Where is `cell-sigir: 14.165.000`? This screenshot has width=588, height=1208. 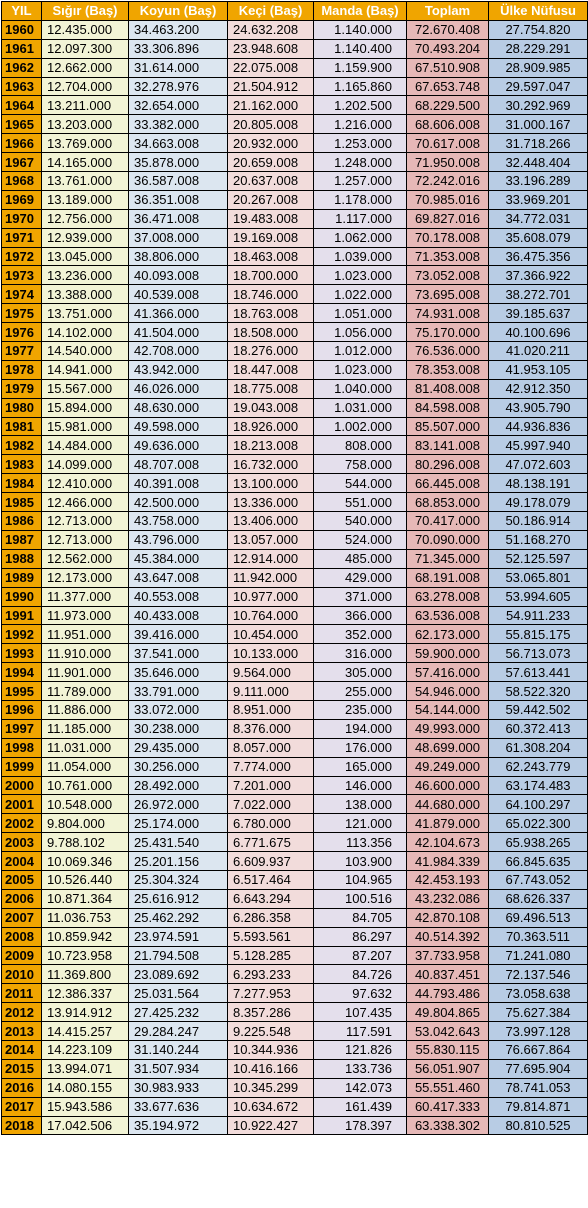
cell-sigir: 14.165.000 is located at coordinates (85, 162).